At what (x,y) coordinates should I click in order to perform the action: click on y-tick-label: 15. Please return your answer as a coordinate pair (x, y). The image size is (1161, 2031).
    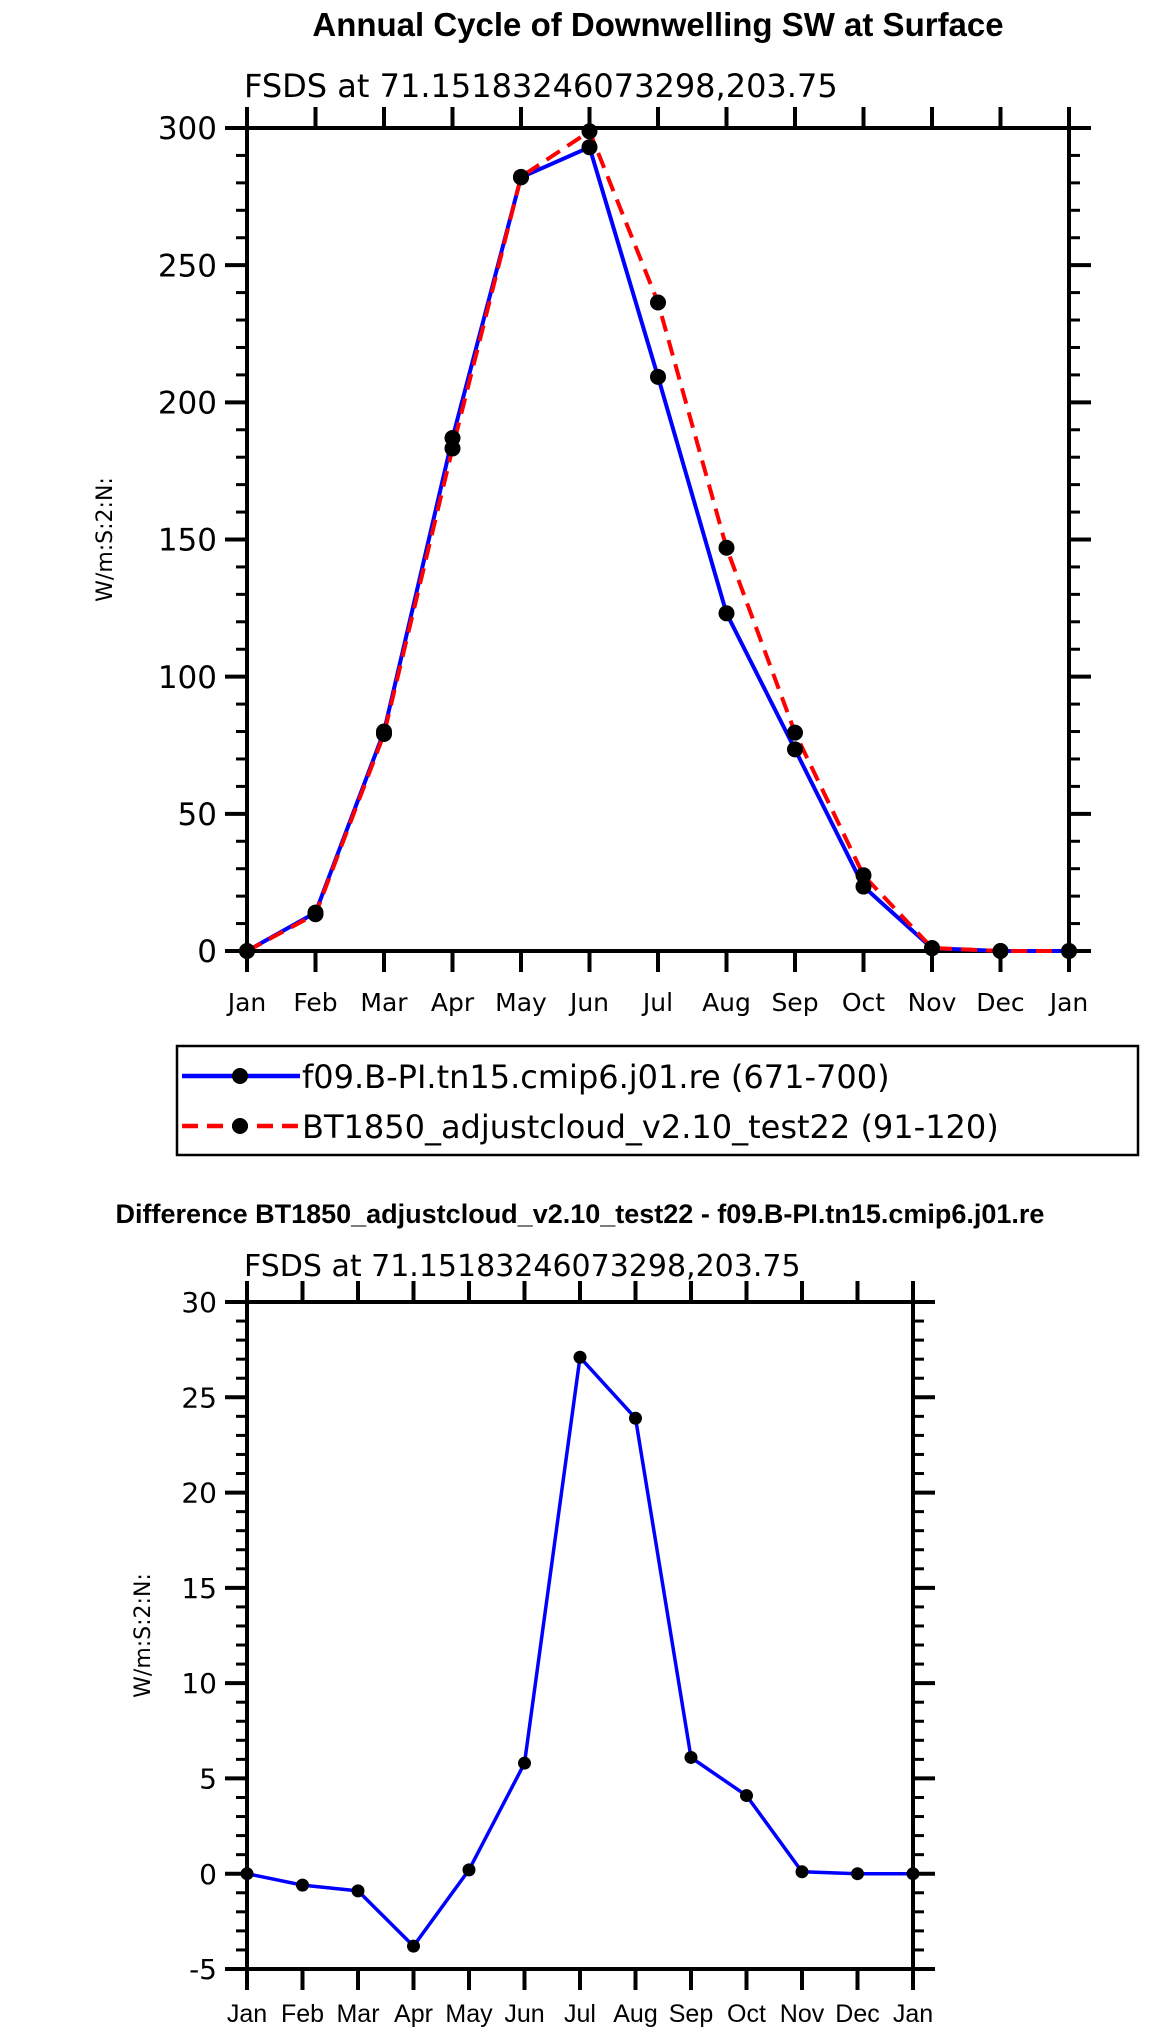
    Looking at the image, I should click on (199, 1588).